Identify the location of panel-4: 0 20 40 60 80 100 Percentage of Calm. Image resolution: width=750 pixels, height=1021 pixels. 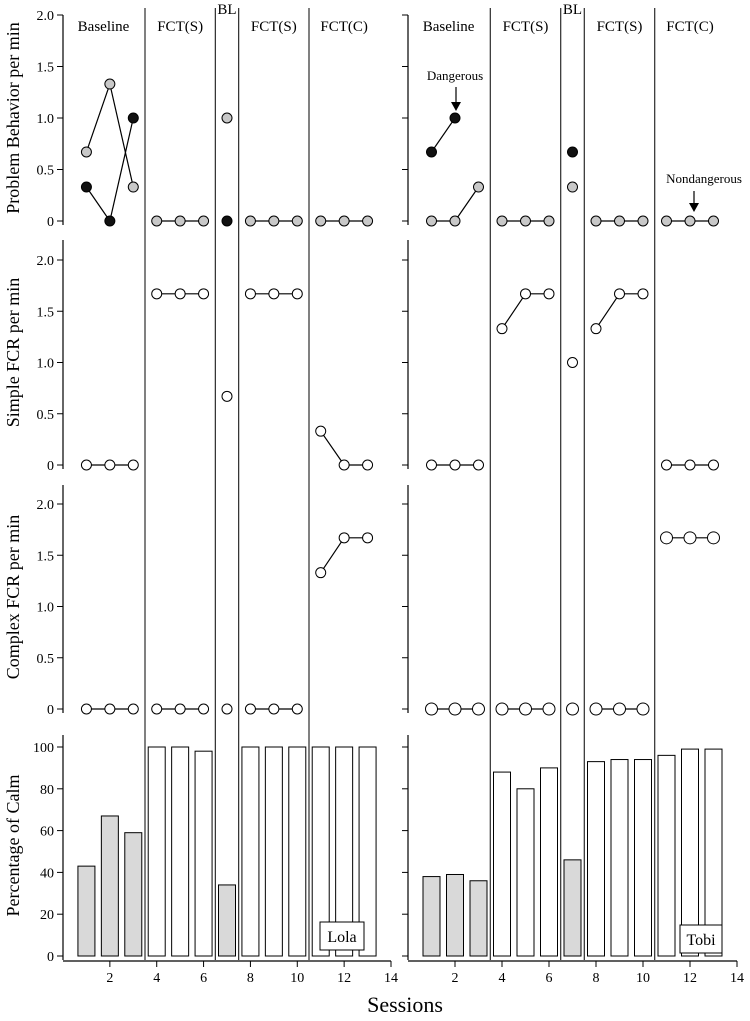
(190, 850).